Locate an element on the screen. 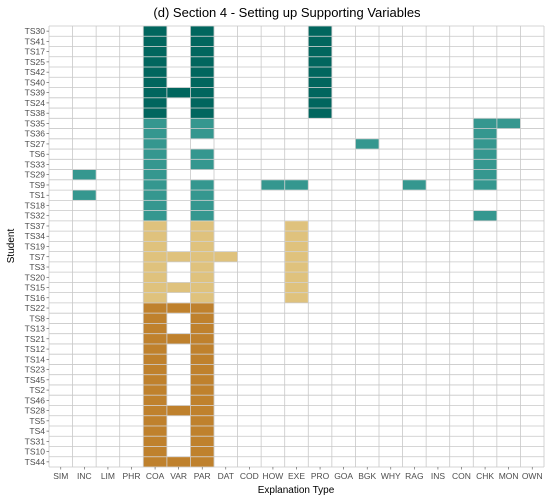 The height and width of the screenshot is (500, 550). y-tick-label: TS46 is located at coordinates (35, 400).